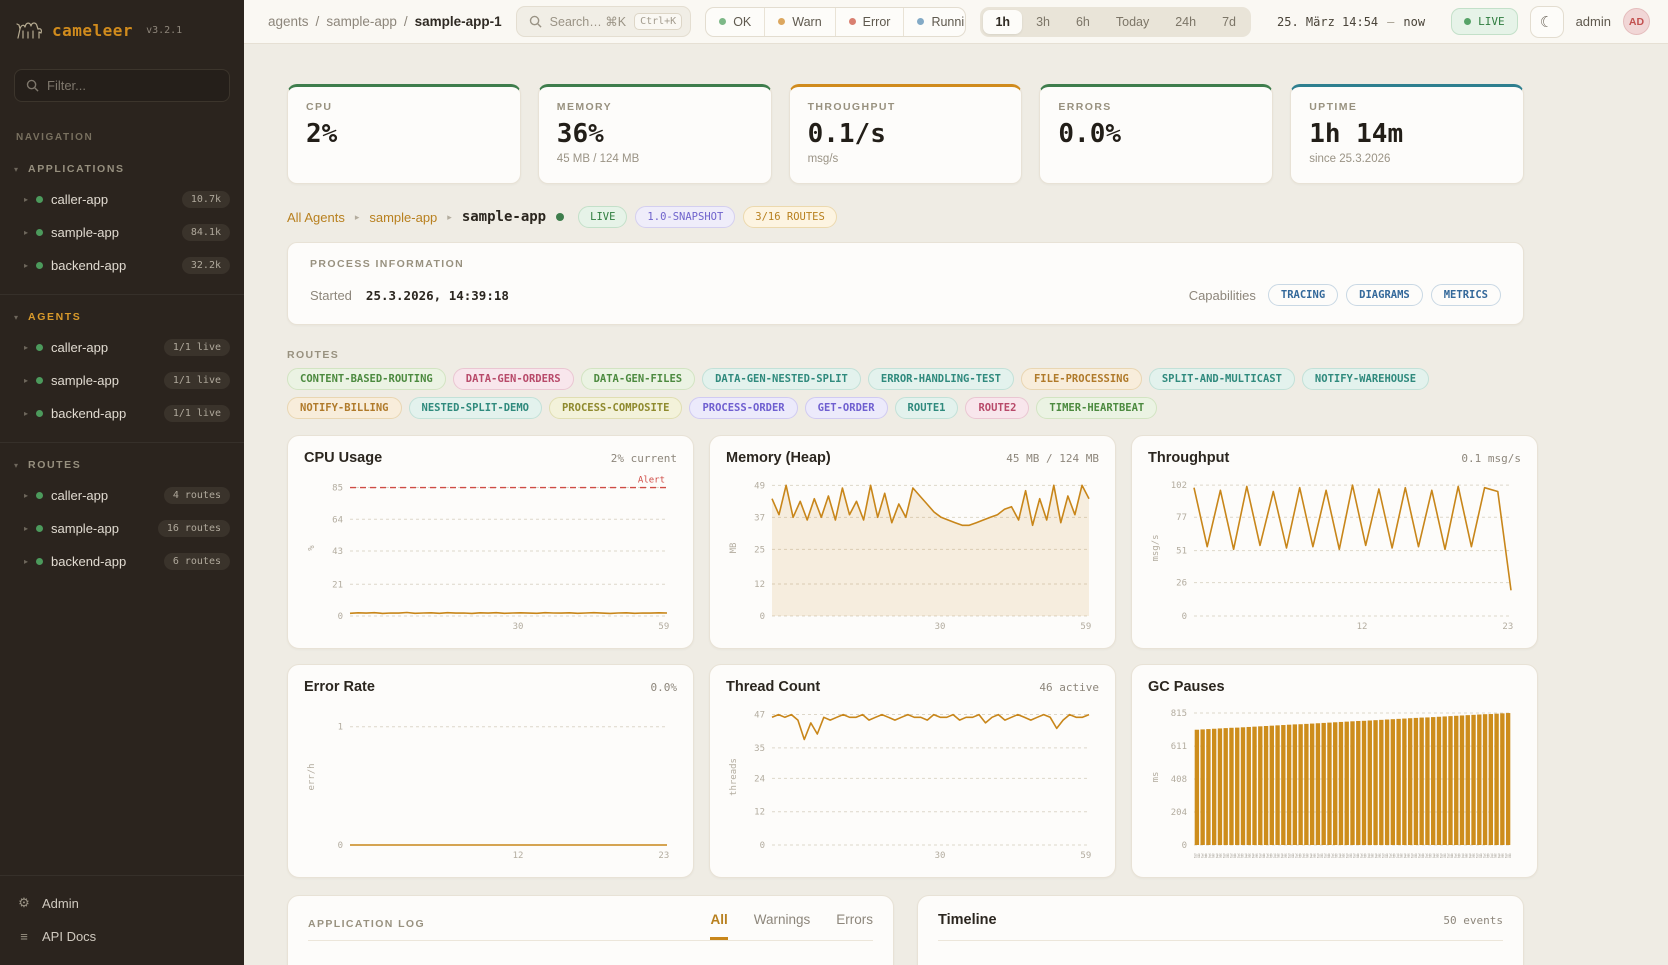 The image size is (1668, 965). What do you see at coordinates (603, 21) in the screenshot?
I see `search-input: Search… ⌘K Ctrl+K` at bounding box center [603, 21].